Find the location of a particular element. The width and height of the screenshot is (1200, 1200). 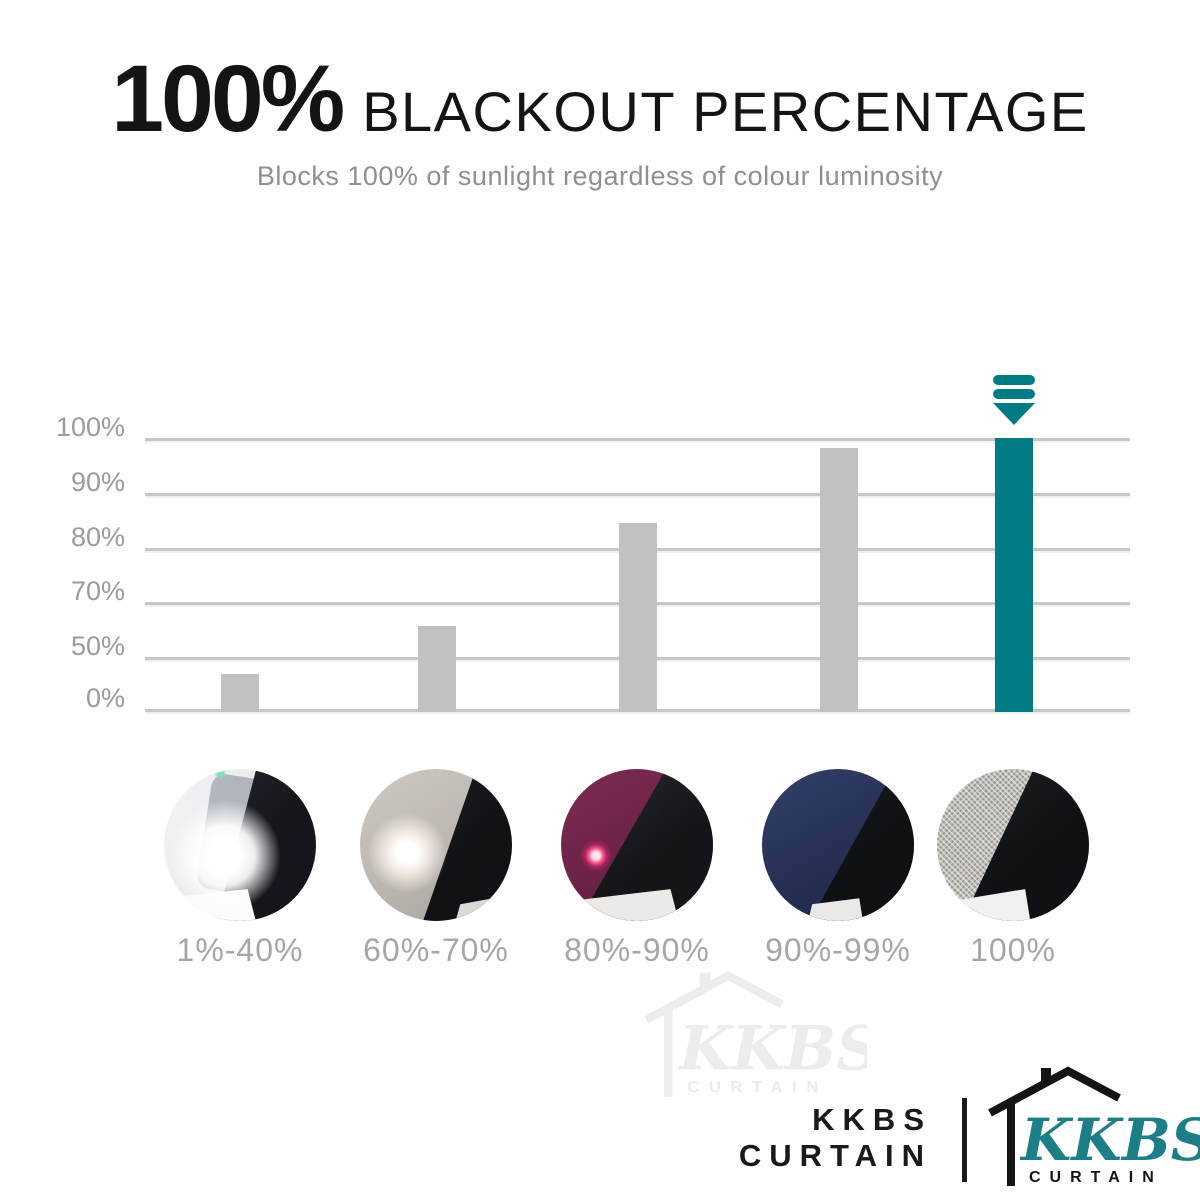

kkbs-watermark-logo: KKBS CURTAIN is located at coordinates (755, 1034).